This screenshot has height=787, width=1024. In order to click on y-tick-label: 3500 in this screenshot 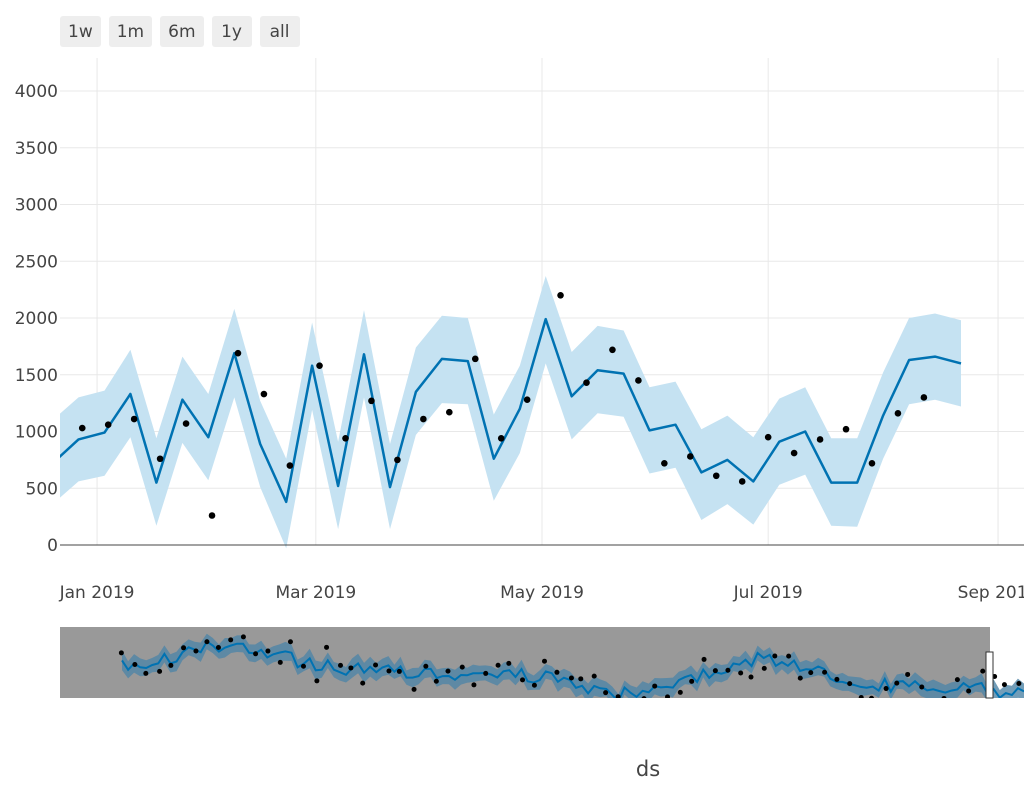, I will do `click(36, 149)`.